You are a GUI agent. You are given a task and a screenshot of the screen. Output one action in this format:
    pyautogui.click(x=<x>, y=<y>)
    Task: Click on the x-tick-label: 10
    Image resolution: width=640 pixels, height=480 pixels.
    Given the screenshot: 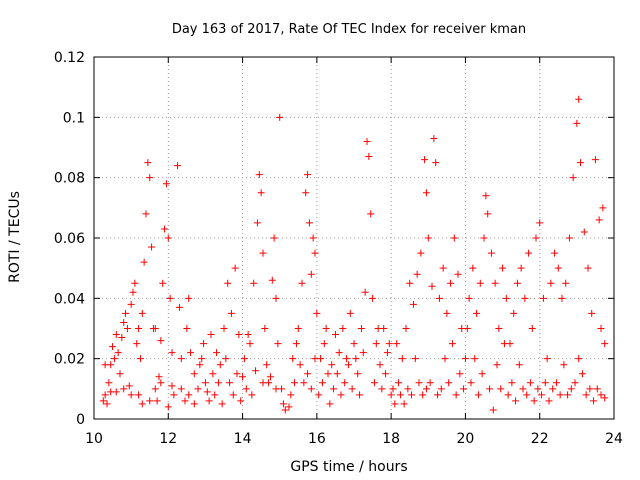 What is the action you would take?
    pyautogui.click(x=94, y=439)
    